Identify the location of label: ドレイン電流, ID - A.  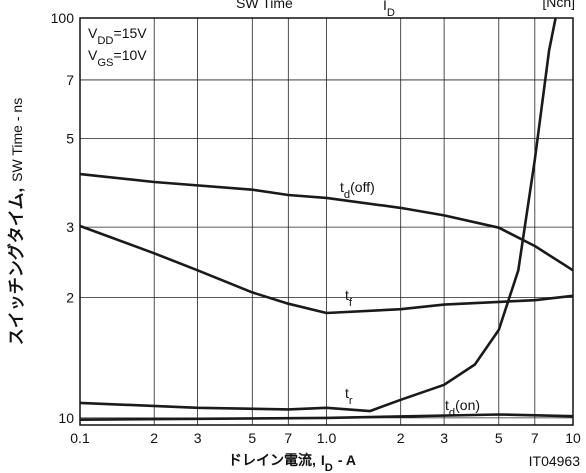
(292, 462).